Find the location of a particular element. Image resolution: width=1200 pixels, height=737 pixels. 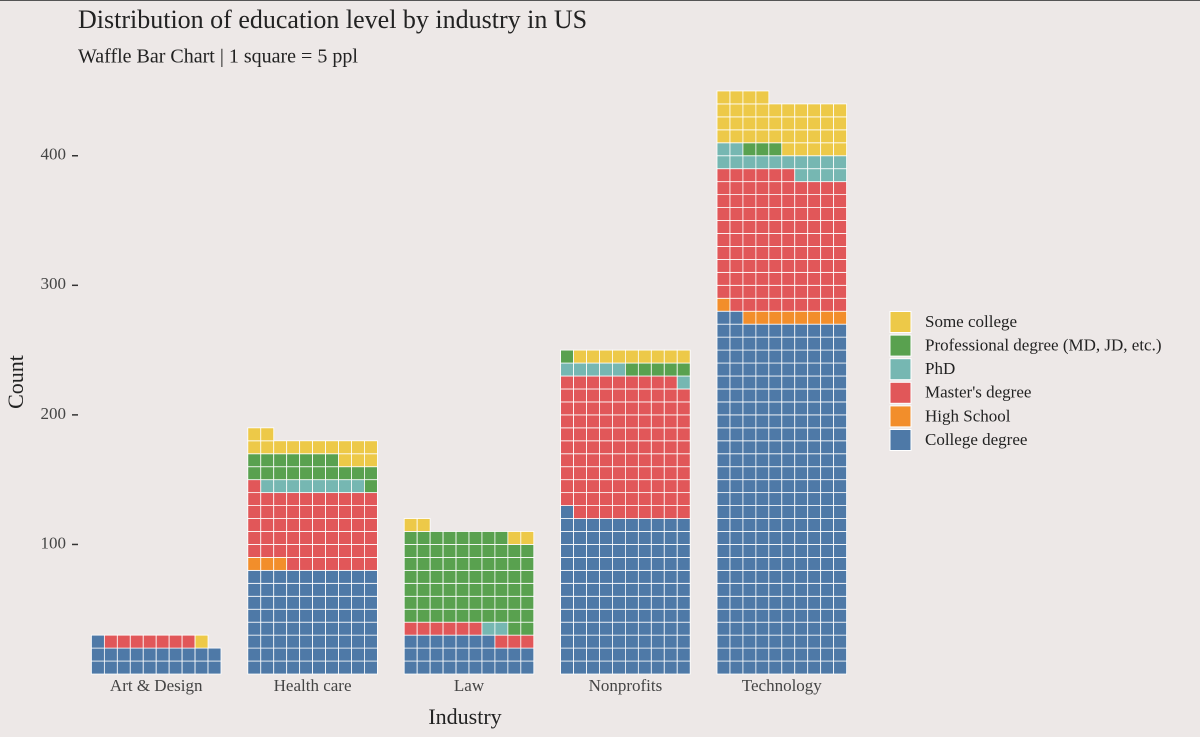

y-axis-label: Count is located at coordinates (15, 382).